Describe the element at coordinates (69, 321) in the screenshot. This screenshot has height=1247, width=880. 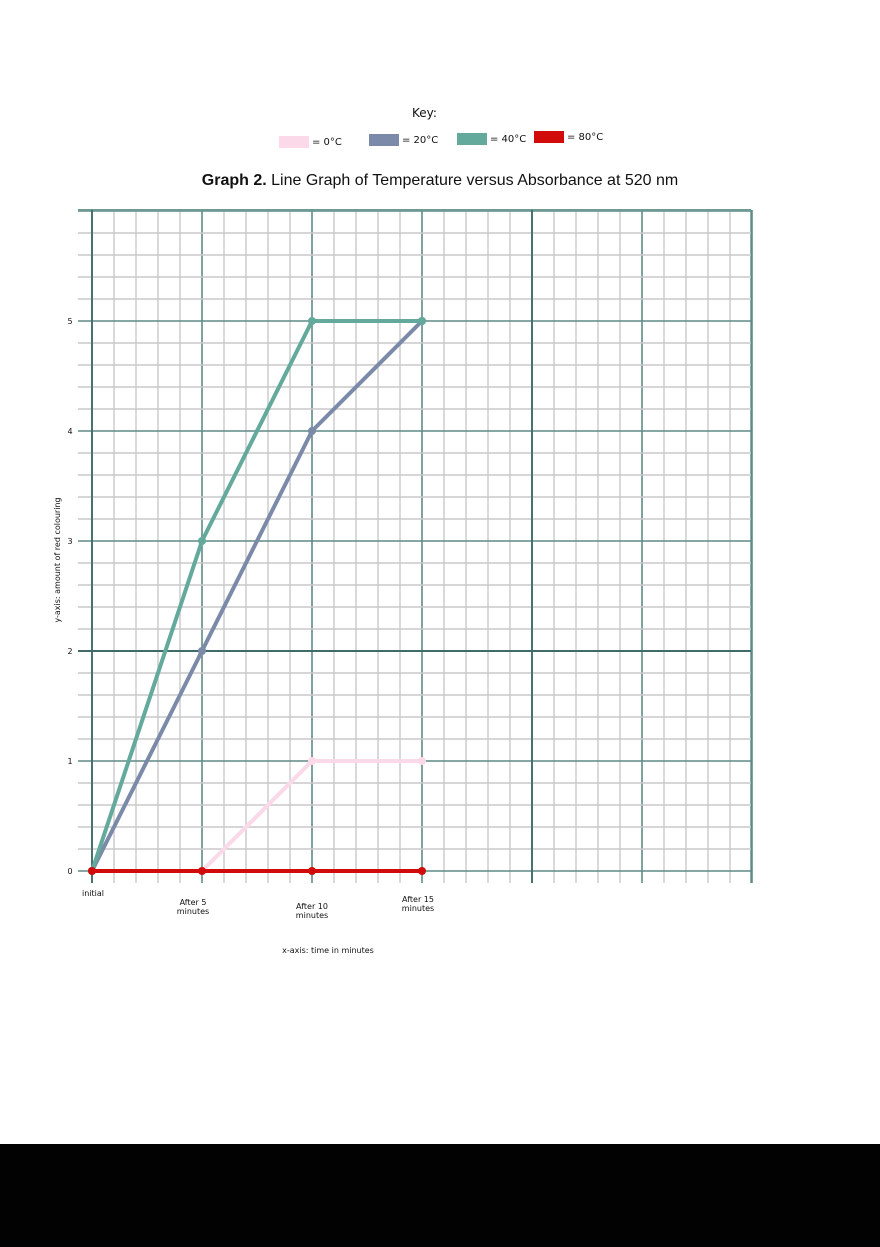
I see `y-tick-label: 5` at that location.